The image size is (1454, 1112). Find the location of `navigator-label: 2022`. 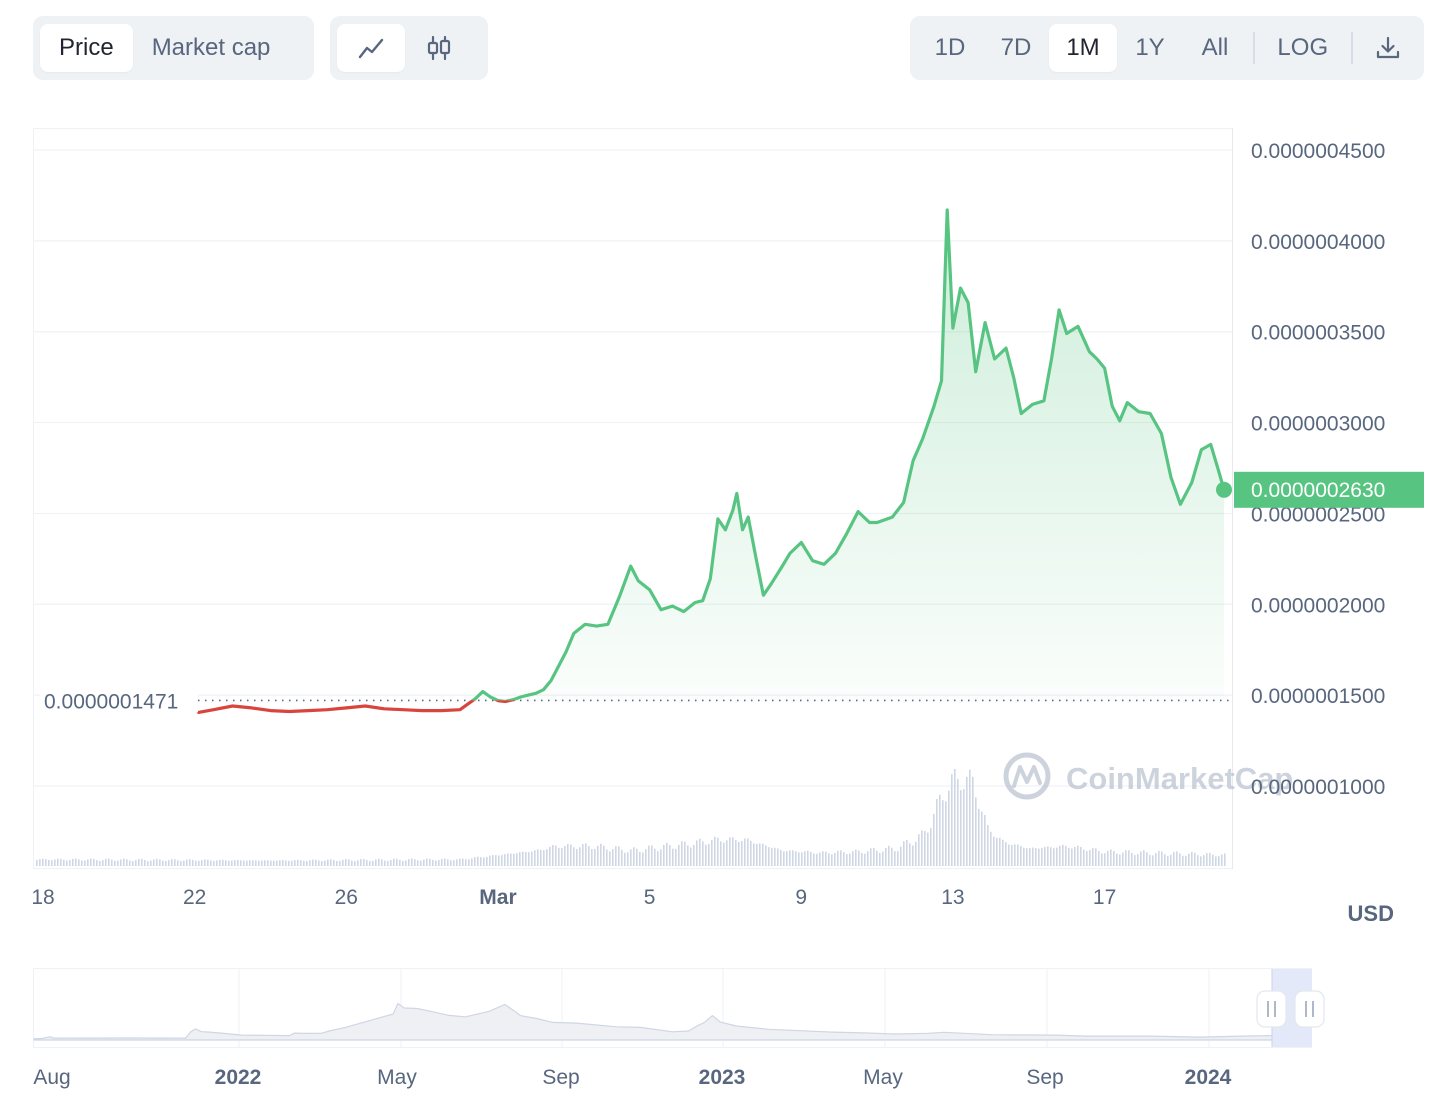

navigator-label: 2022 is located at coordinates (238, 1077).